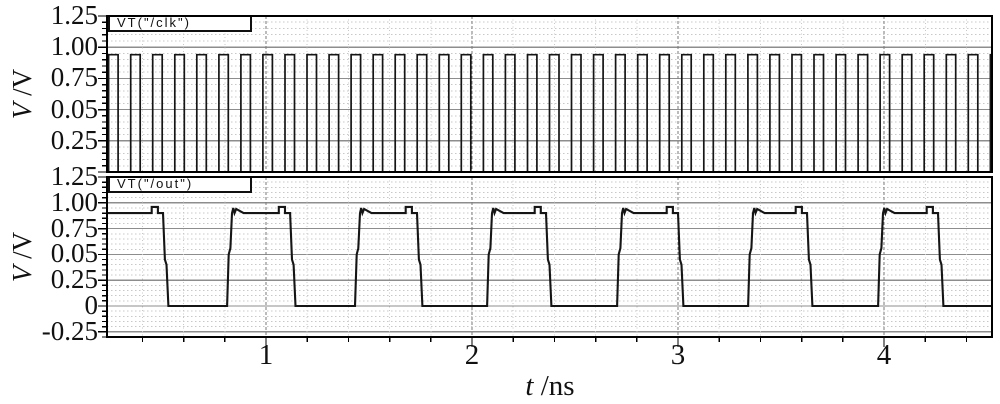 This screenshot has width=1000, height=404. Describe the element at coordinates (74, 201) in the screenshot. I see `y-tick-label-out: 1.00` at that location.